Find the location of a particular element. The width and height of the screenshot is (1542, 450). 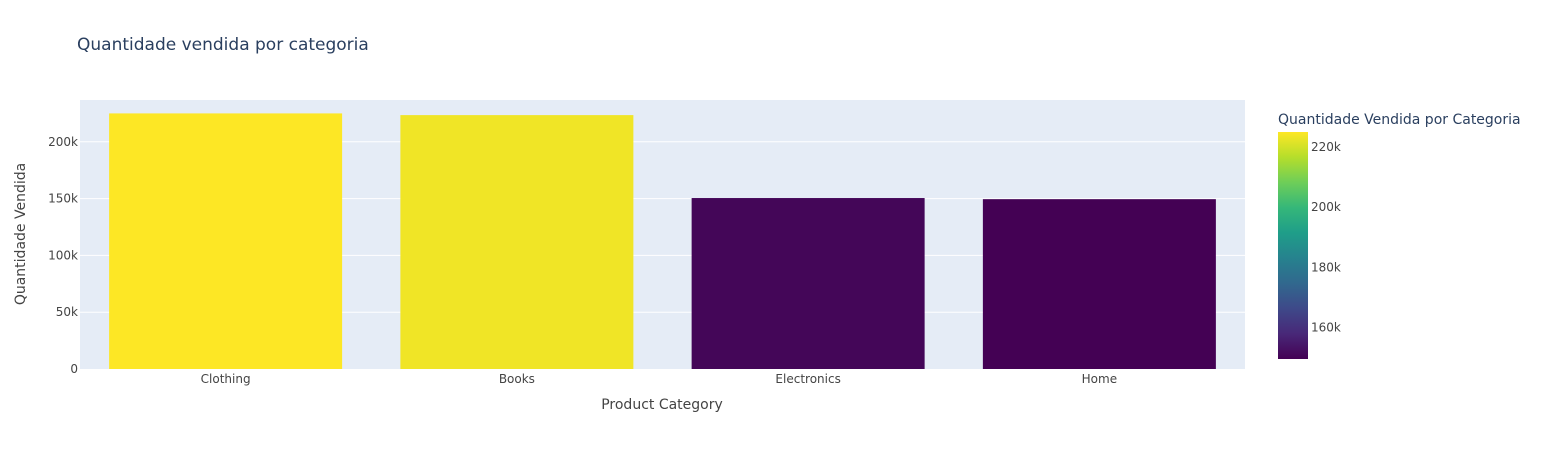

bar-electronics is located at coordinates (808, 283).